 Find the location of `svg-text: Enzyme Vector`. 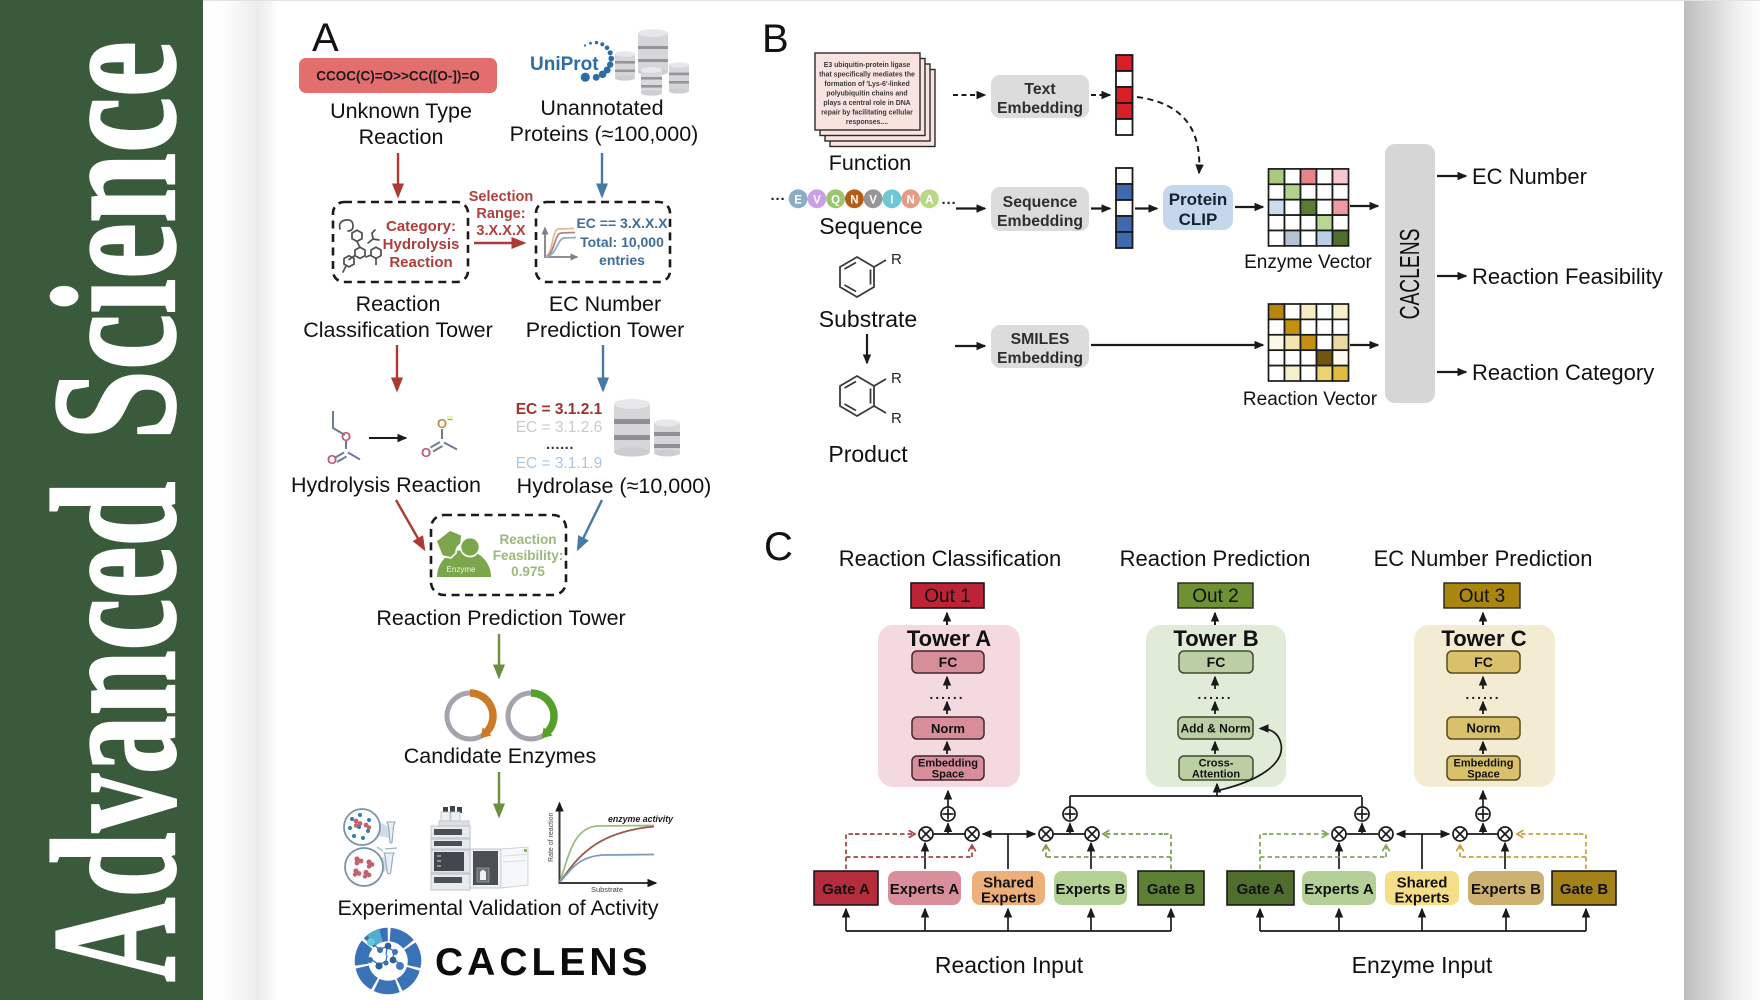

svg-text: Enzyme Vector is located at coordinates (1308, 262).